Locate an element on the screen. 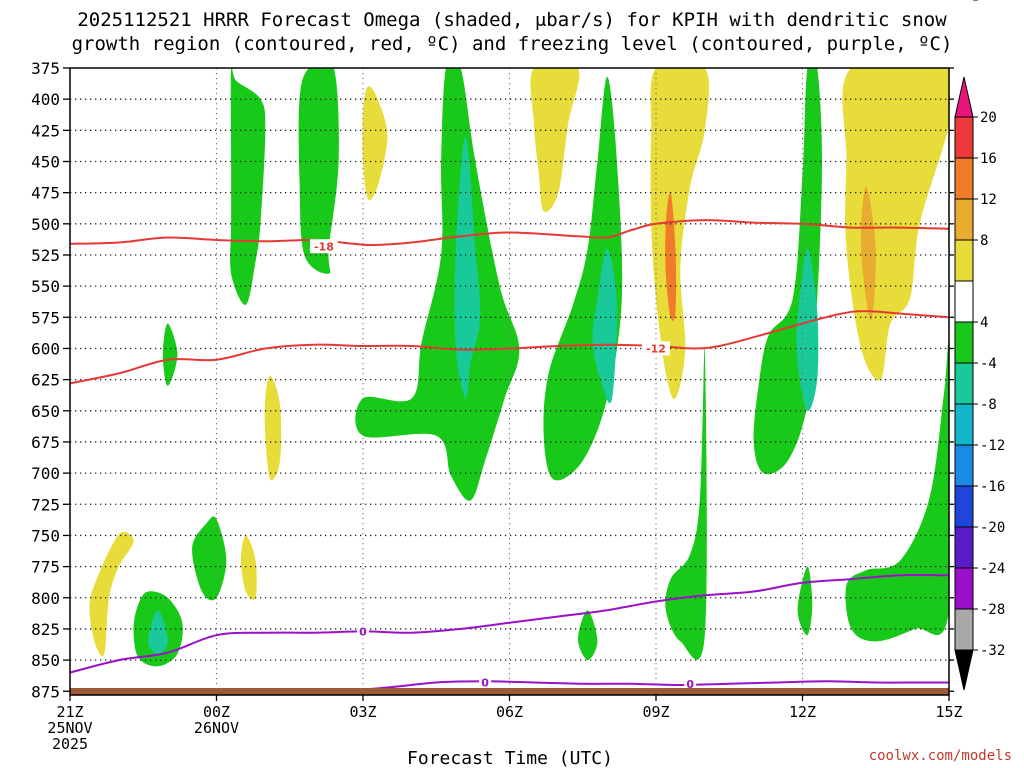  y-tick-label: 450 is located at coordinates (45, 161).